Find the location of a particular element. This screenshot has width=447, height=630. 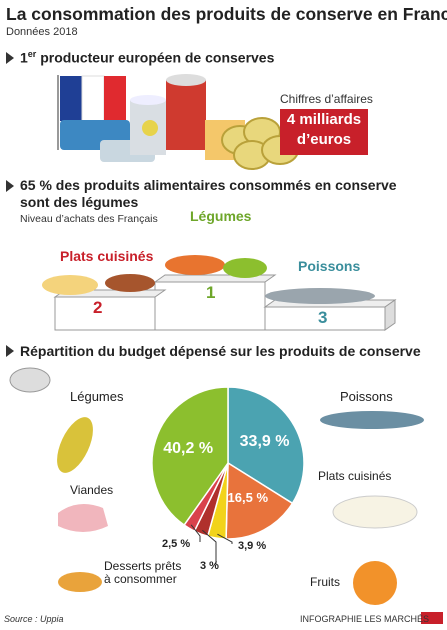

category-label: Viandes is located at coordinates (92, 490).